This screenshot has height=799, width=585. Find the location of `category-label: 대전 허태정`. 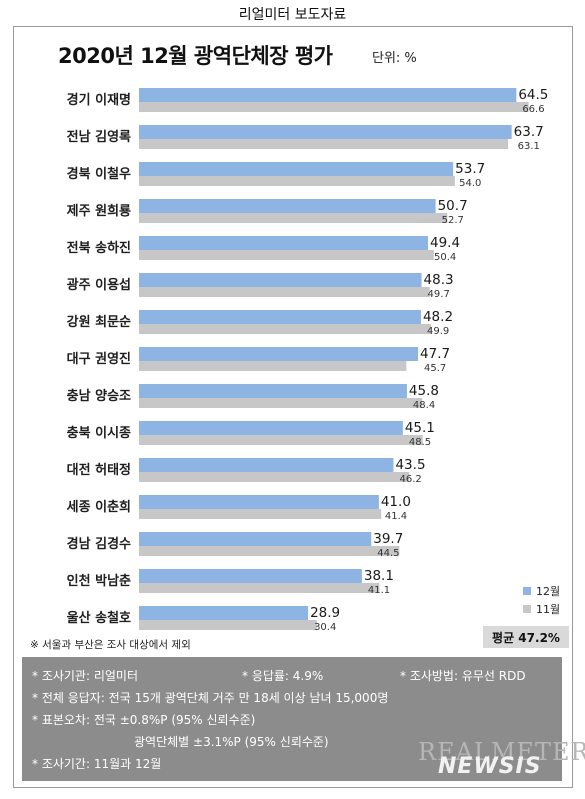

category-label: 대전 허태정 is located at coordinates (99, 470).